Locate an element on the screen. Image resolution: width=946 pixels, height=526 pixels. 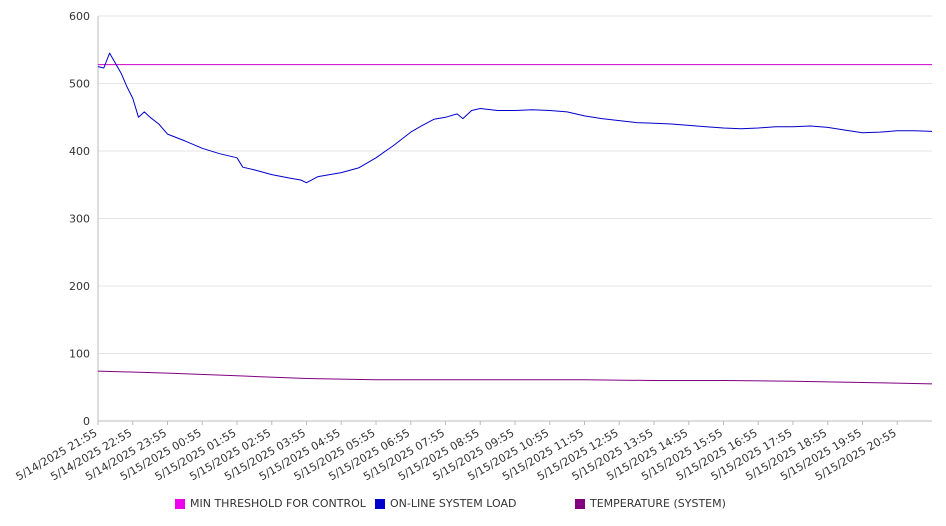
legend-item-temperature: TEMPERATURE (SYSTEM) is located at coordinates (650, 503).